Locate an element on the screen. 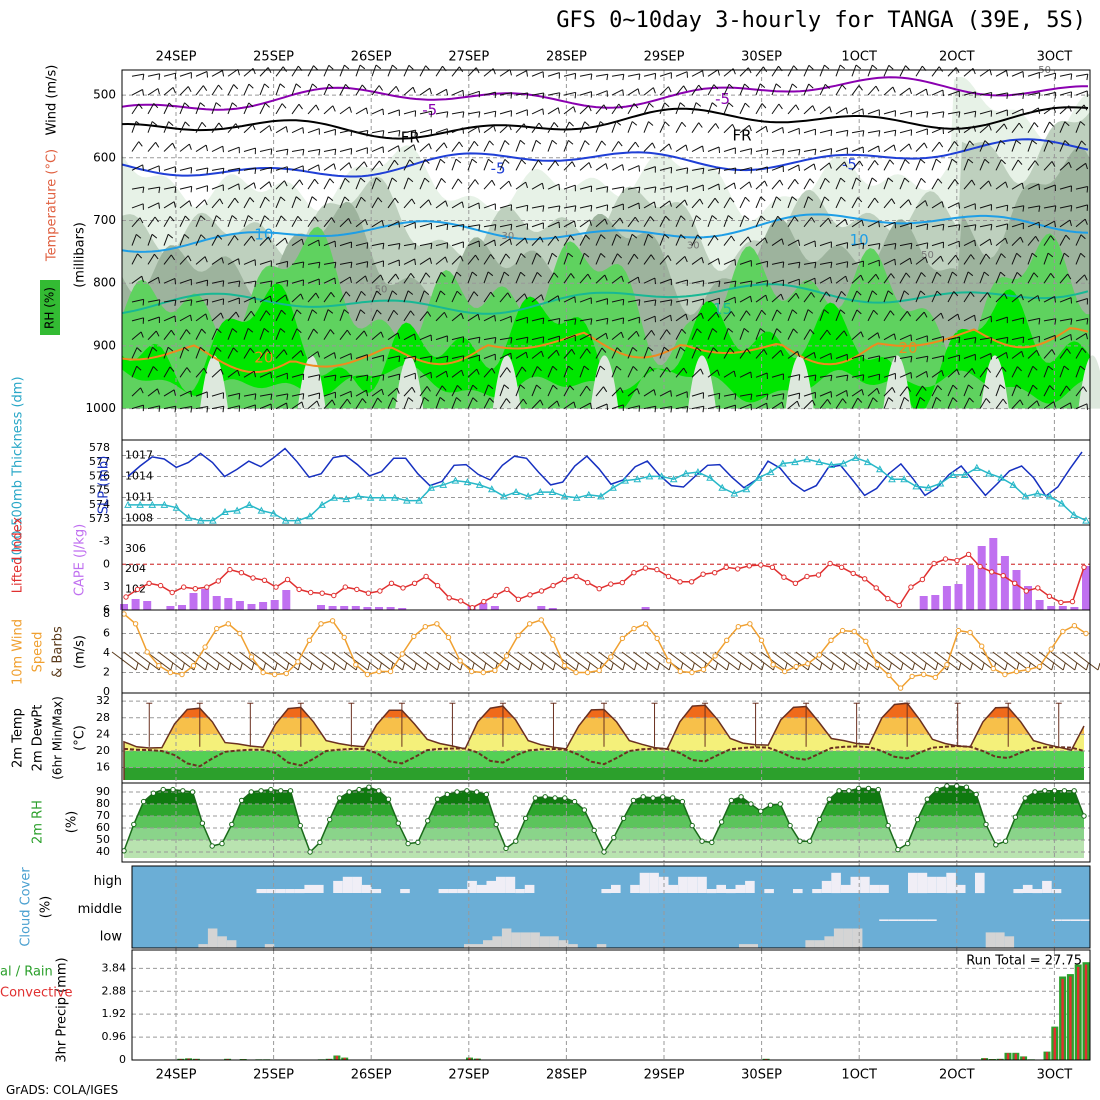  rh-band is located at coordinates (604, 849).